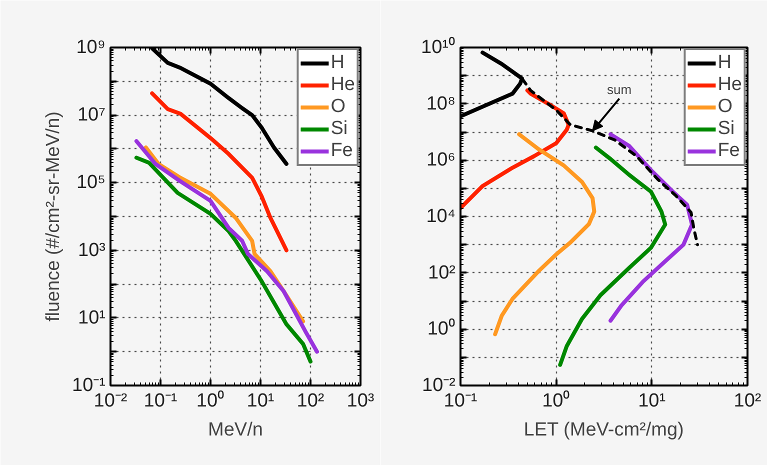 This screenshot has height=465, width=767. What do you see at coordinates (441, 160) in the screenshot?
I see `y-tick-label: 10⁶` at bounding box center [441, 160].